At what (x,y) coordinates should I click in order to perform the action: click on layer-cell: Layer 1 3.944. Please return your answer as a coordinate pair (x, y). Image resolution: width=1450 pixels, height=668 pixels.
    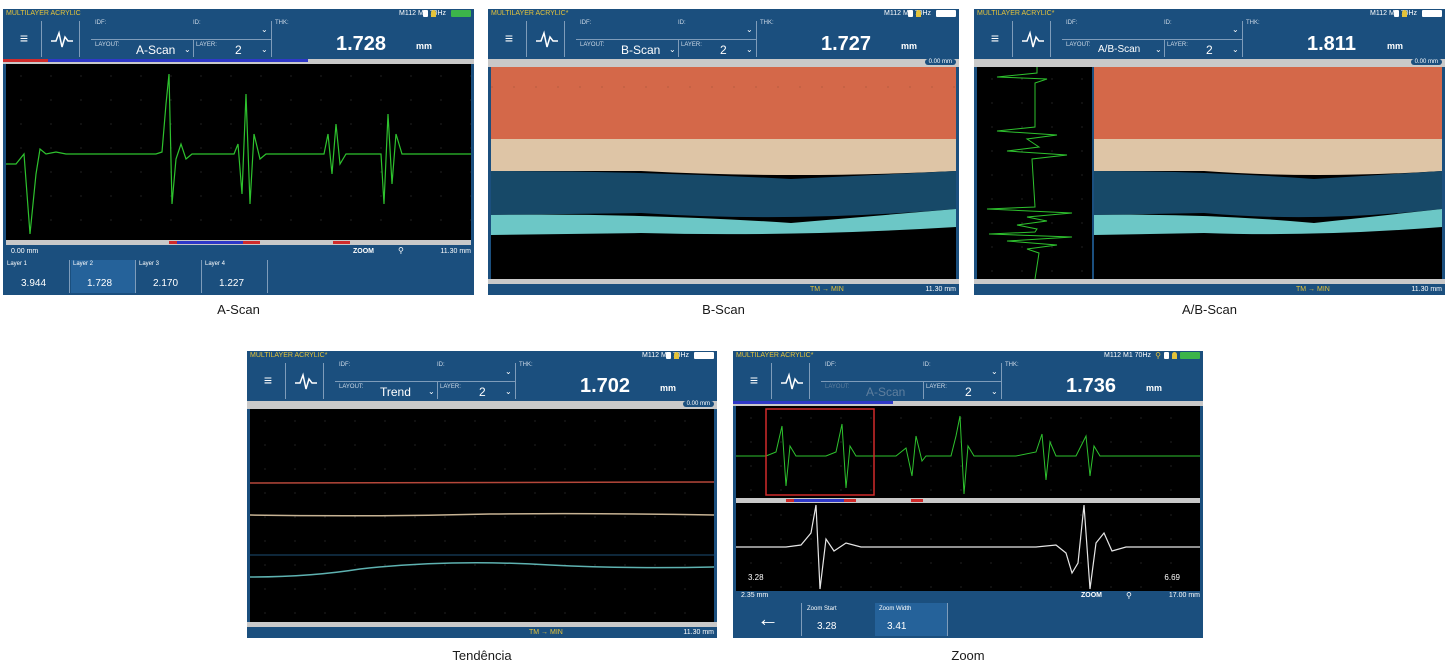
    Looking at the image, I should click on (37, 276).